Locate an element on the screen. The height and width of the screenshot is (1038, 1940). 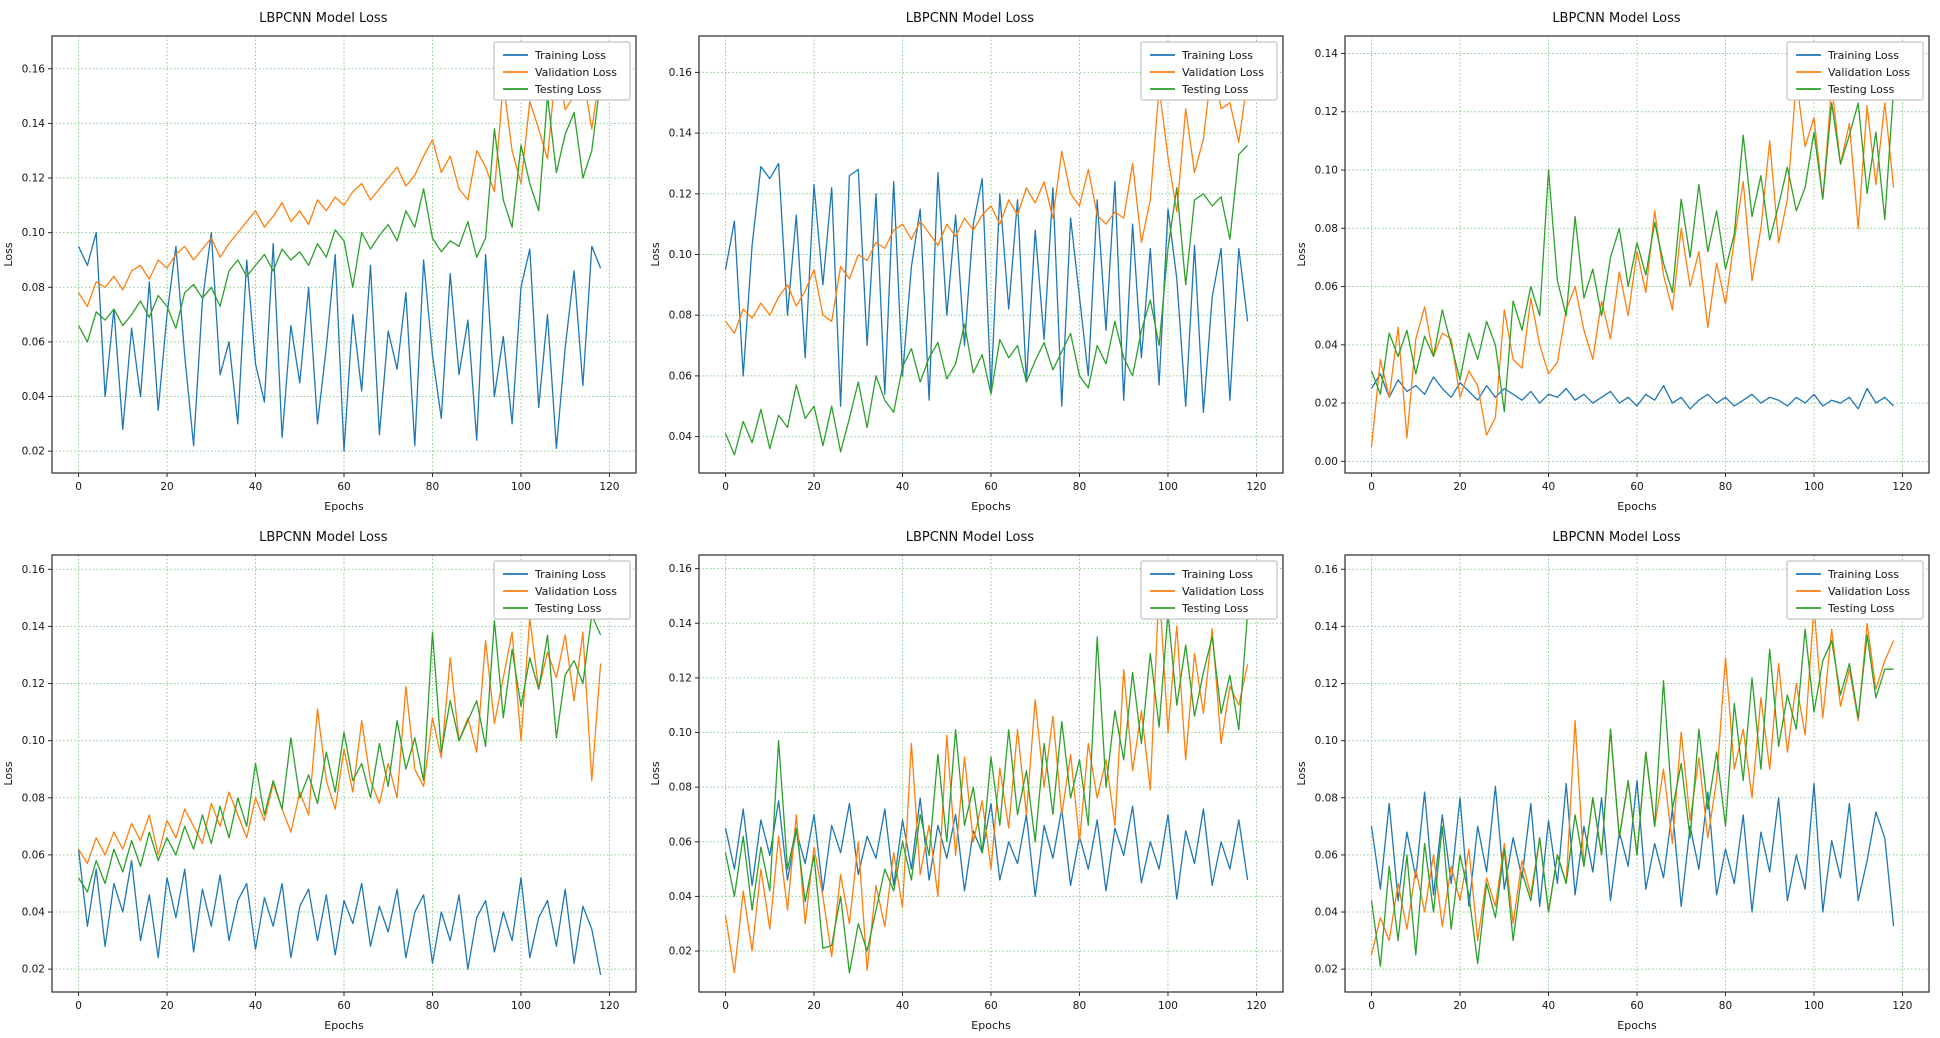
legend-box is located at coordinates (1855, 71).